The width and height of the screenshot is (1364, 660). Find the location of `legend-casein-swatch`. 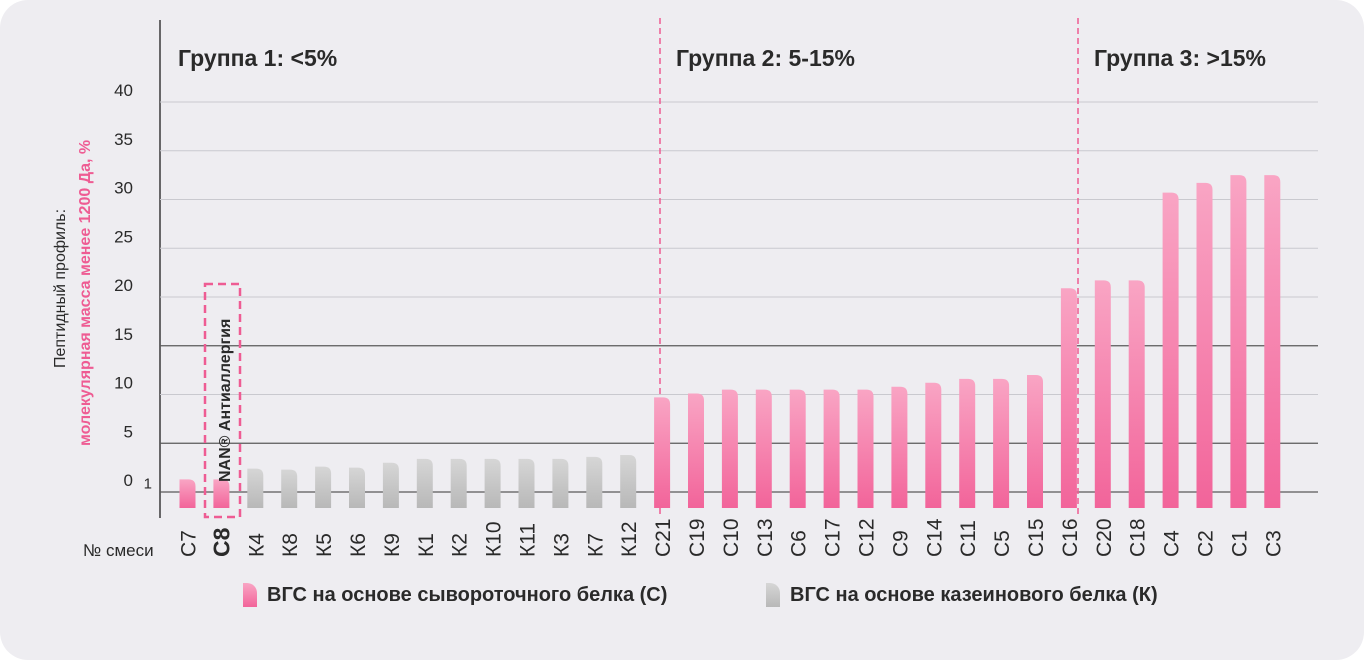

legend-casein-swatch is located at coordinates (773, 595).